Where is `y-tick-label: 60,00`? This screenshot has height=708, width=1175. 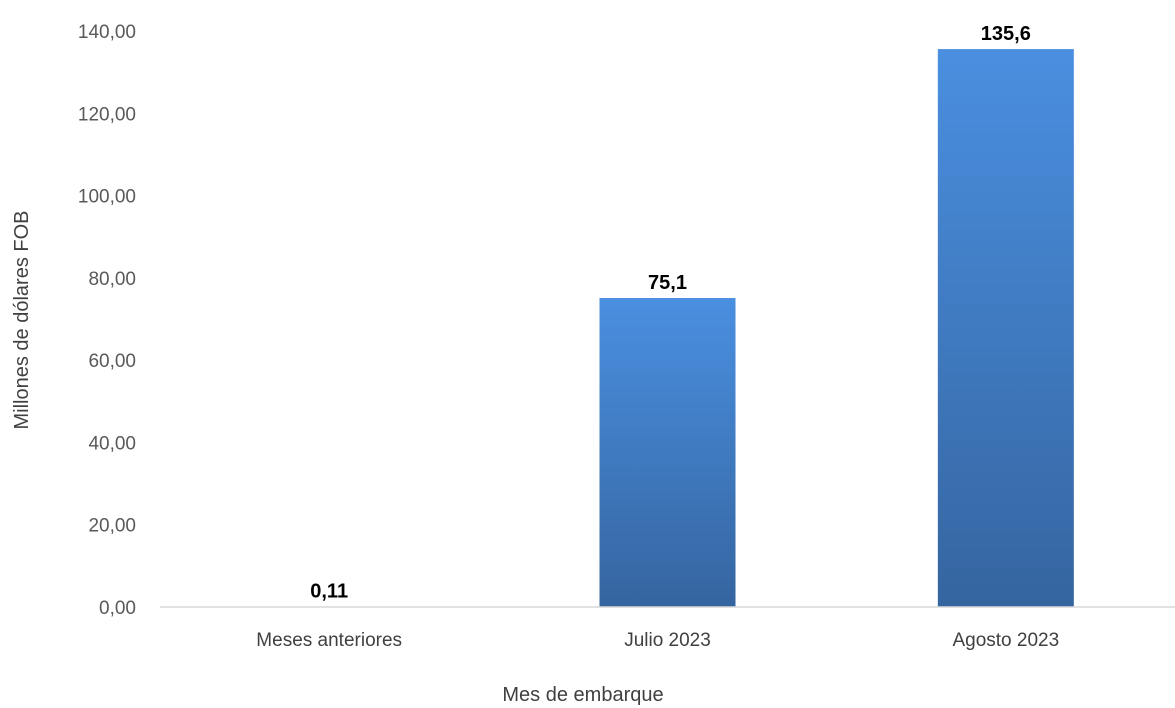
y-tick-label: 60,00 is located at coordinates (112, 361).